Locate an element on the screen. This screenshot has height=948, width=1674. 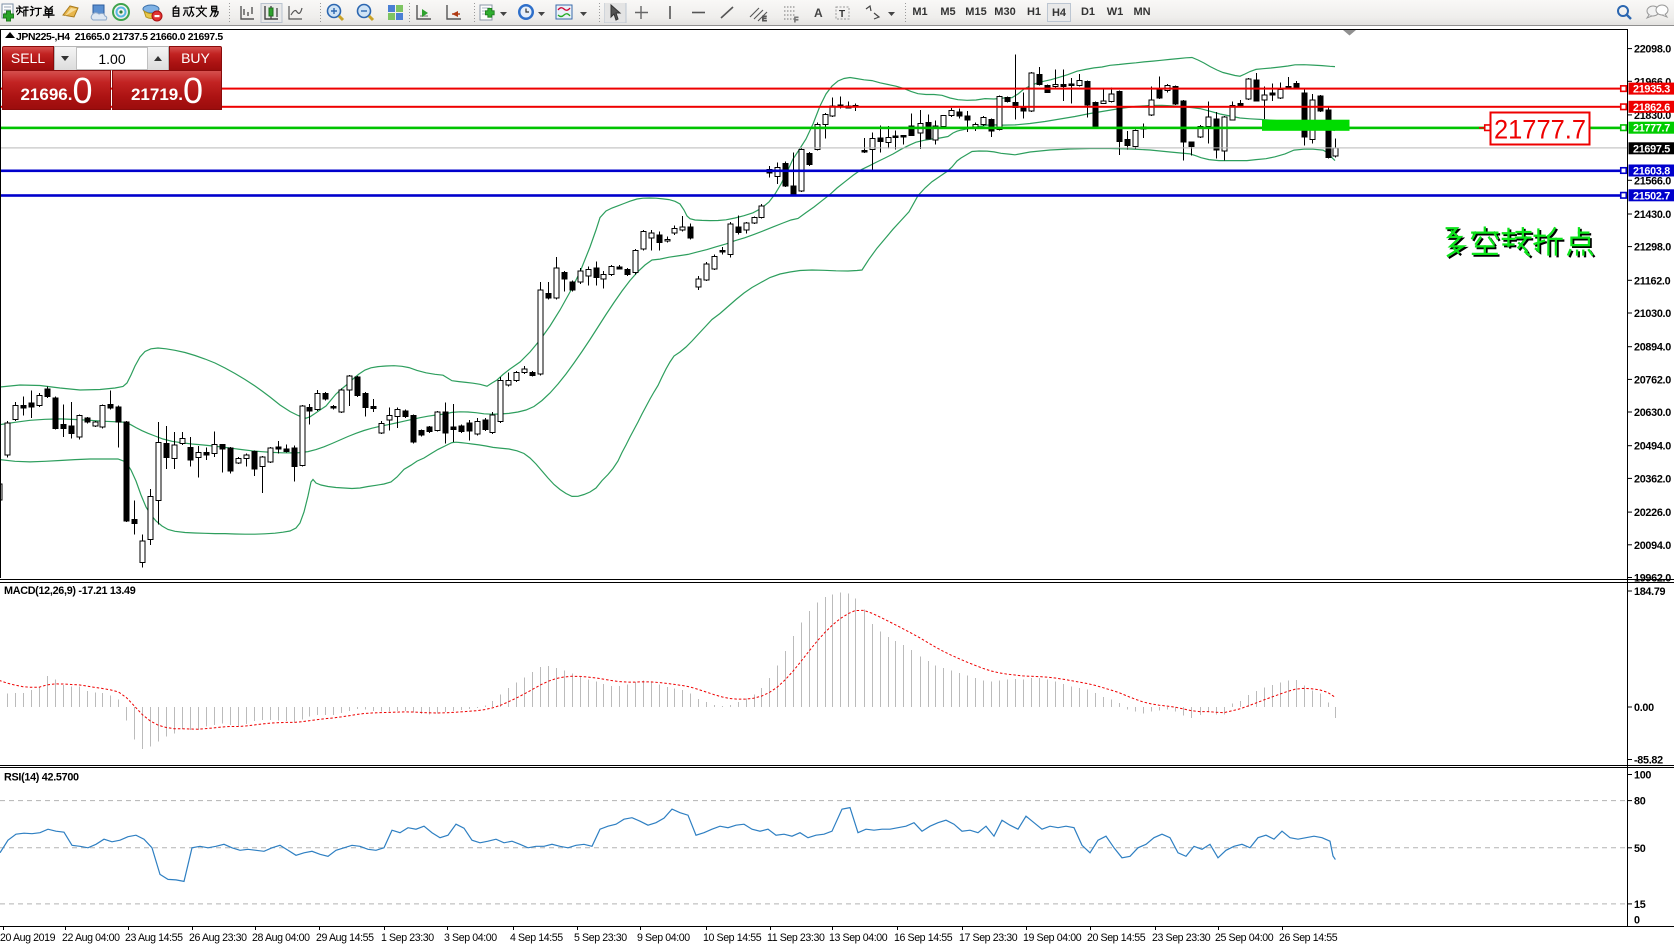
svg-text: 100 is located at coordinates (1642, 776).